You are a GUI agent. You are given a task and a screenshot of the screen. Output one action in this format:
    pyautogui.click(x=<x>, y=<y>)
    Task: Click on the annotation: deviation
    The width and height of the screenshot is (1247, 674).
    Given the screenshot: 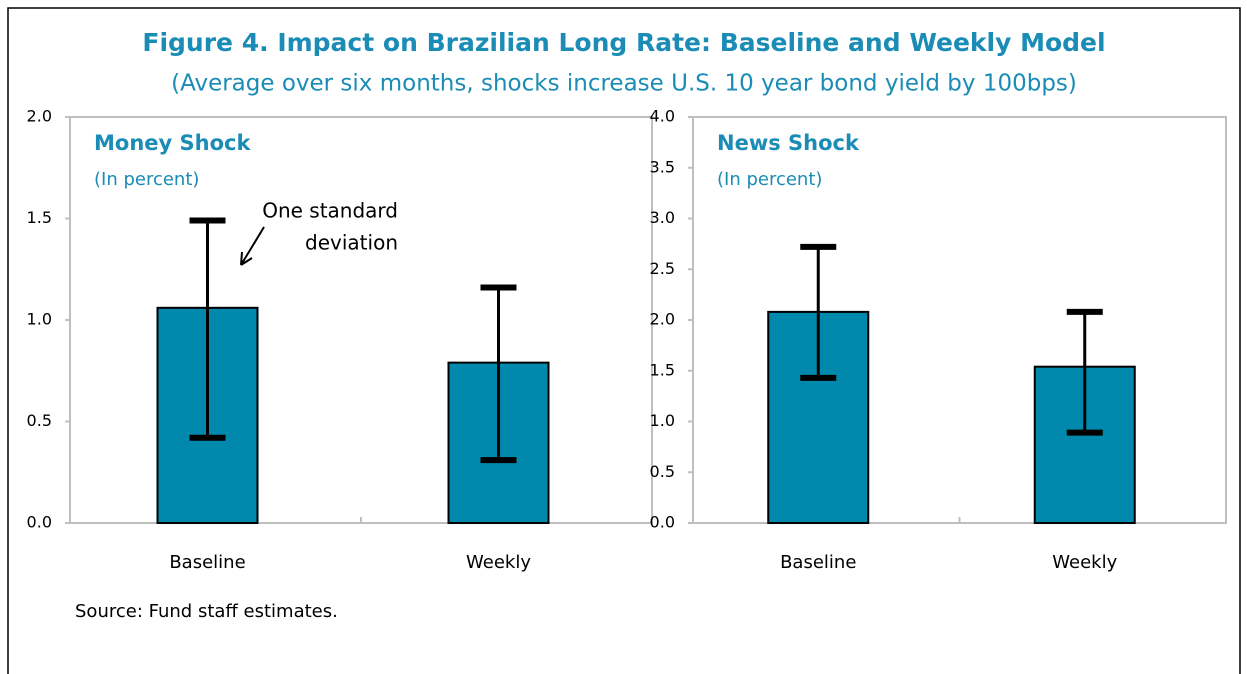 What is the action you would take?
    pyautogui.click(x=351, y=243)
    